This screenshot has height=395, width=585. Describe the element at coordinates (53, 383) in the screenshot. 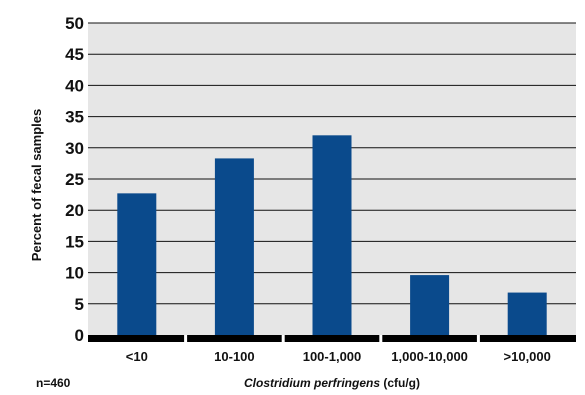

I see `sample-size-note: n=460` at that location.